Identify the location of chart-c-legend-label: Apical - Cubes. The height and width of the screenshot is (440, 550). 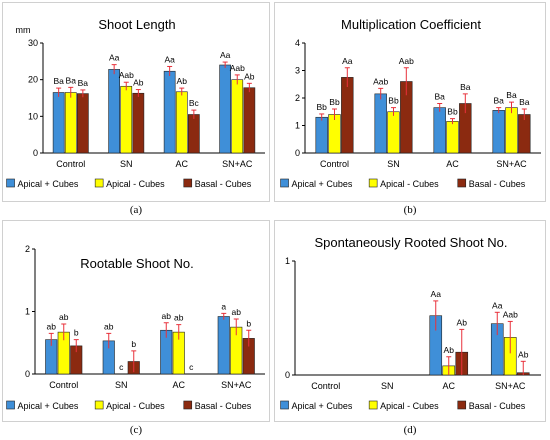
(135, 406).